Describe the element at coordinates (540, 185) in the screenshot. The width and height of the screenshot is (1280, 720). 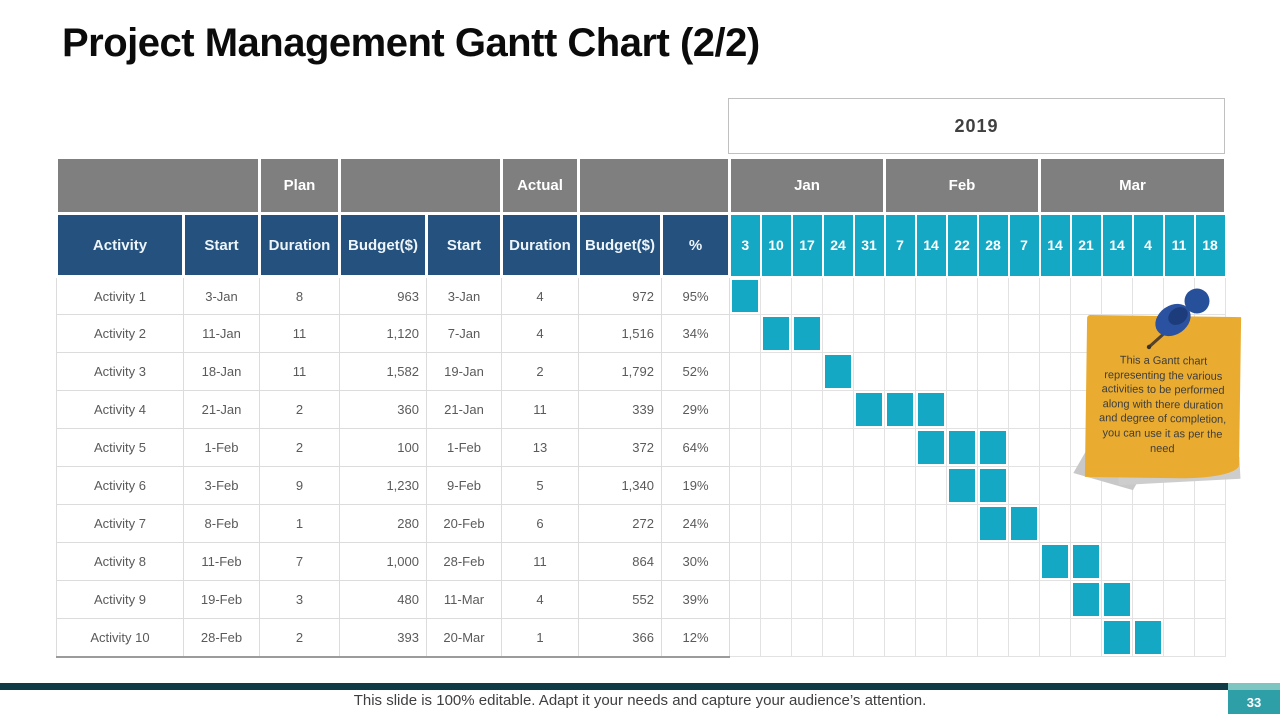
I see `actual-group-header: Actual` at that location.